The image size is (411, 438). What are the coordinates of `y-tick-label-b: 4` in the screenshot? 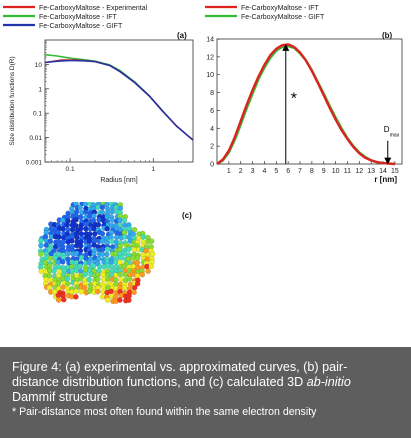 It's located at (212, 129).